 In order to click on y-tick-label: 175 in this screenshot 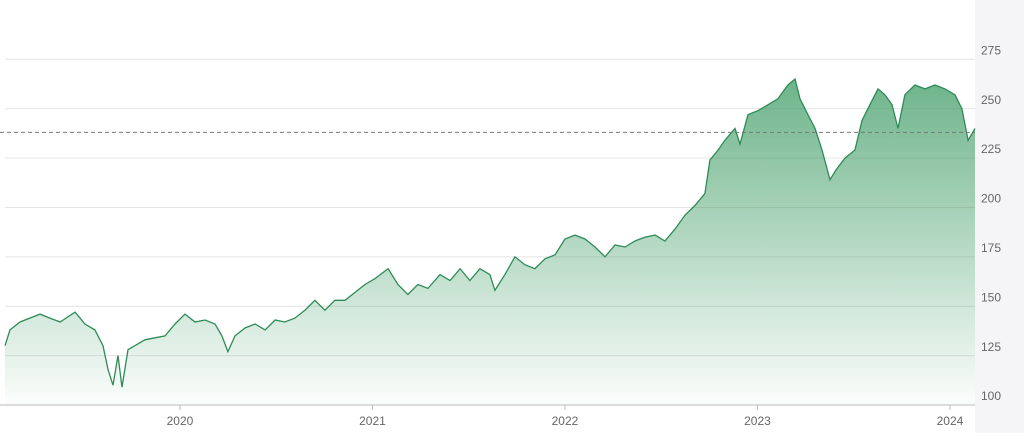, I will do `click(991, 248)`.